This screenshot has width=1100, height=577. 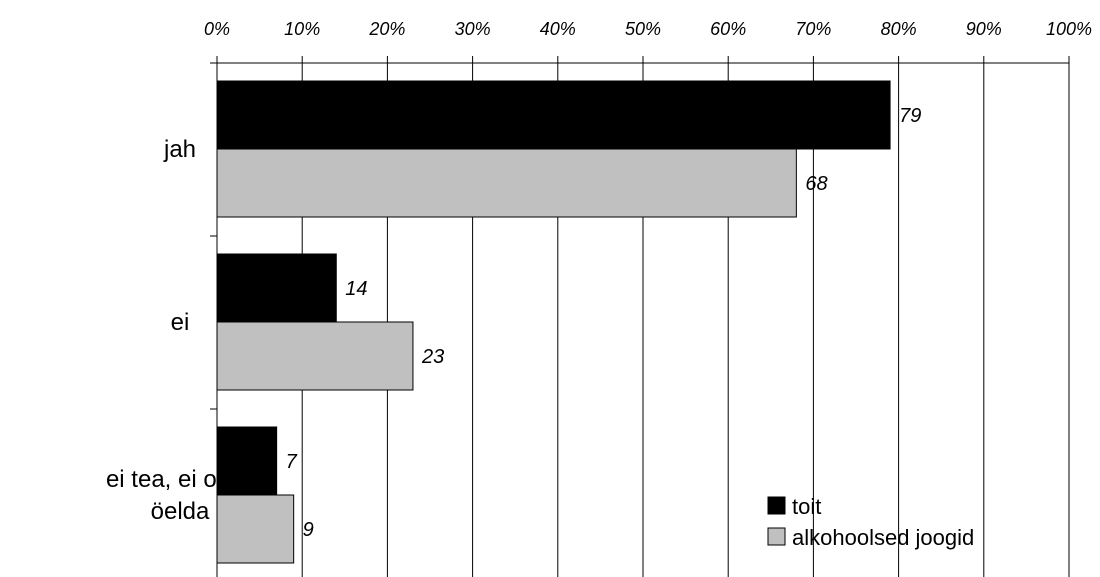 What do you see at coordinates (899, 29) in the screenshot?
I see `x-tick-label: 80%` at bounding box center [899, 29].